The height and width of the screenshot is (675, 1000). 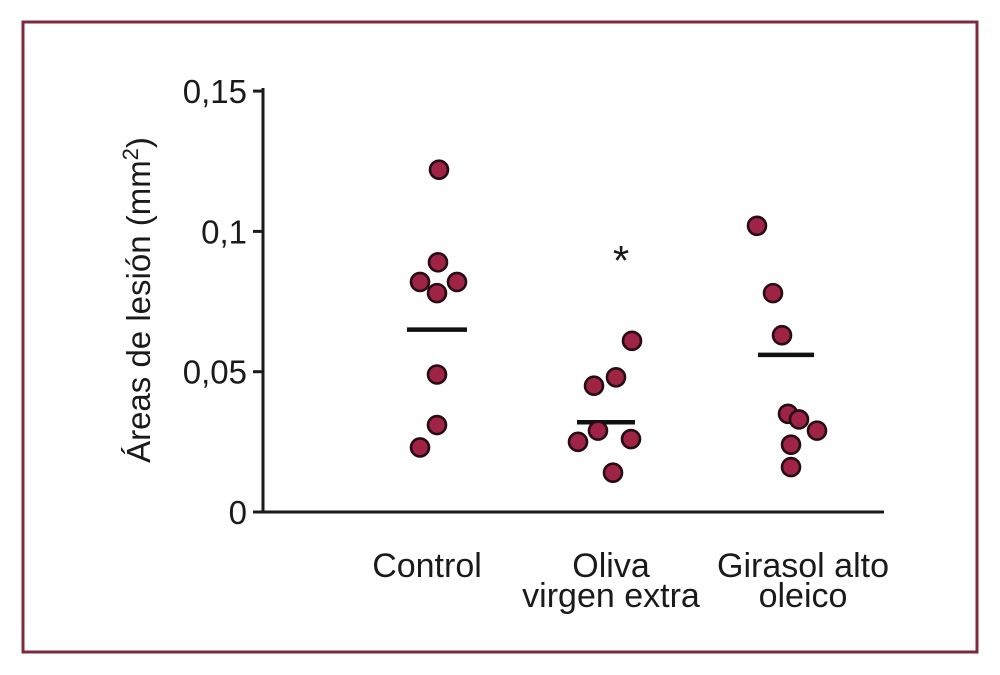 What do you see at coordinates (611, 566) in the screenshot?
I see `category-label-oliva-virgen-extra: Oliva` at bounding box center [611, 566].